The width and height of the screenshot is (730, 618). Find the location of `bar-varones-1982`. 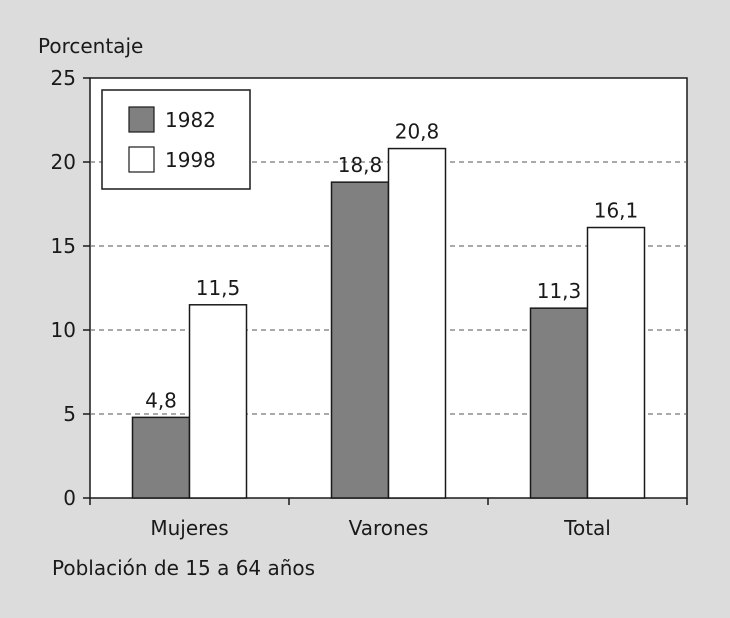

bar-varones-1982 is located at coordinates (360, 340).